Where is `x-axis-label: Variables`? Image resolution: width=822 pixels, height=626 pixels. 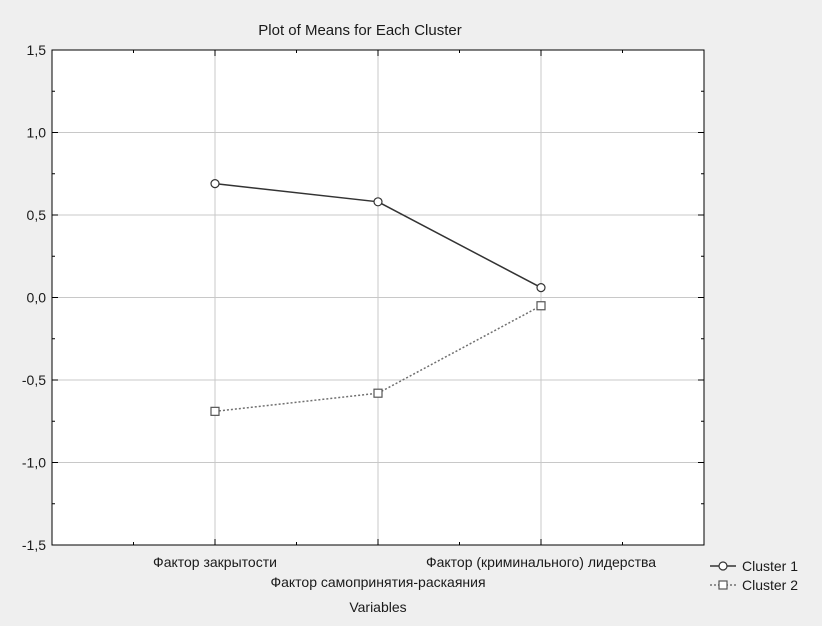
x-axis-label: Variables is located at coordinates (377, 607).